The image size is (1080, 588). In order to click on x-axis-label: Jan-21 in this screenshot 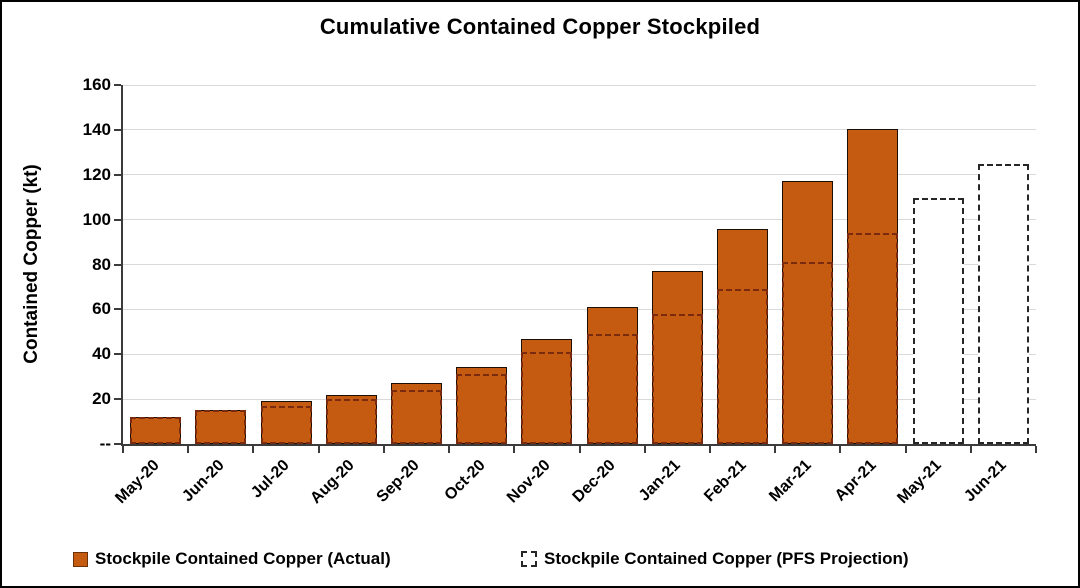, I will do `click(660, 480)`.